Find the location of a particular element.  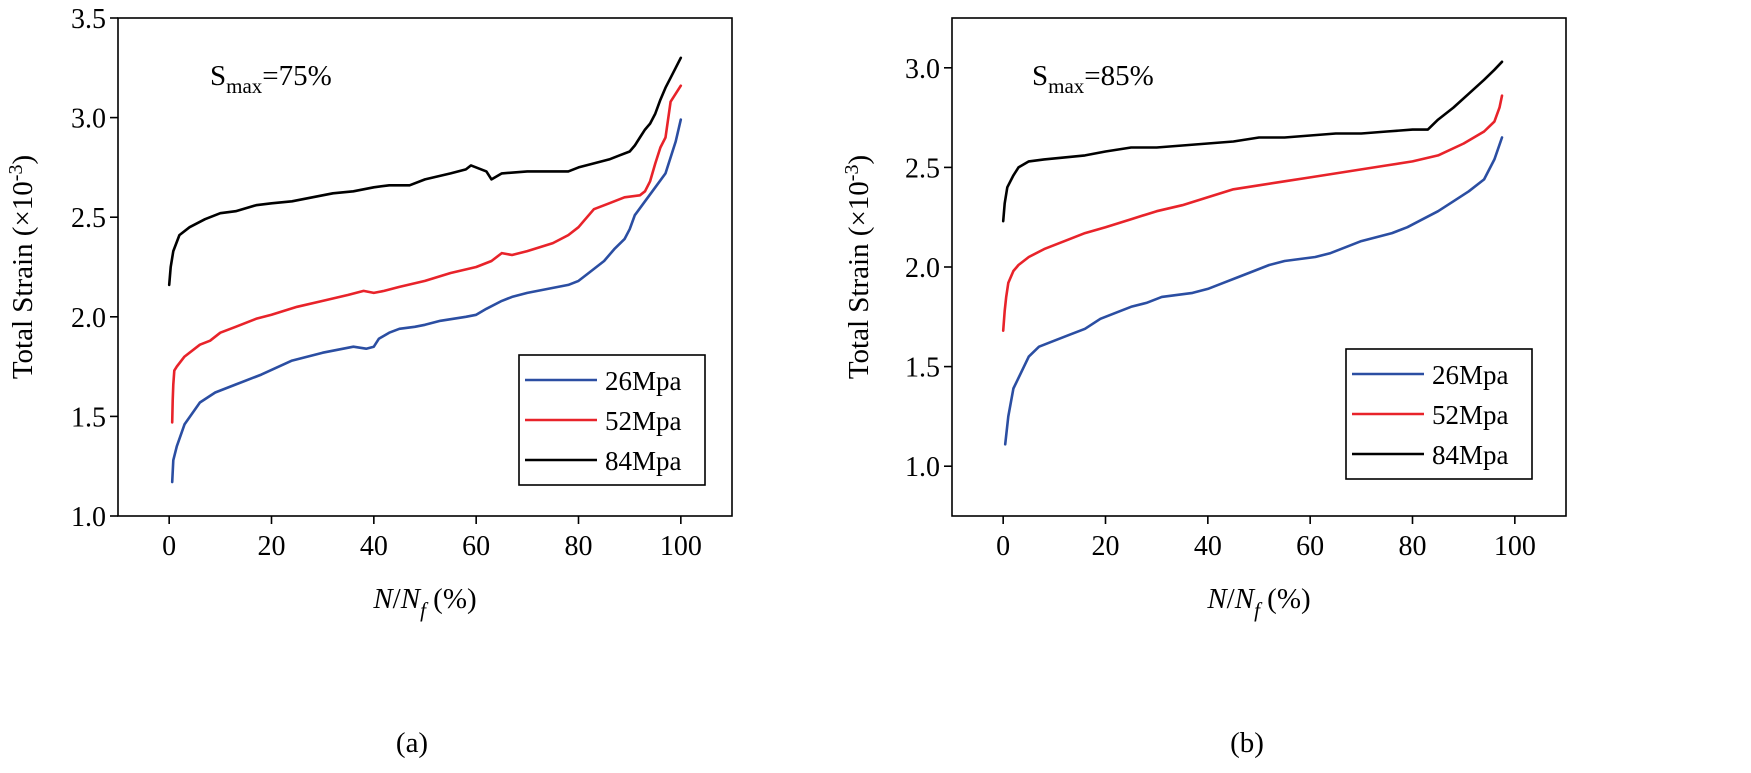

annotation-rest: =85% is located at coordinates (1119, 76).